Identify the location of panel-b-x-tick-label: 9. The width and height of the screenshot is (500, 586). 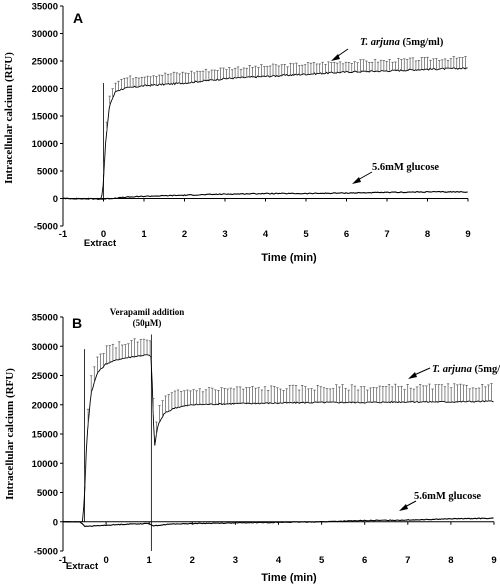
(493, 560).